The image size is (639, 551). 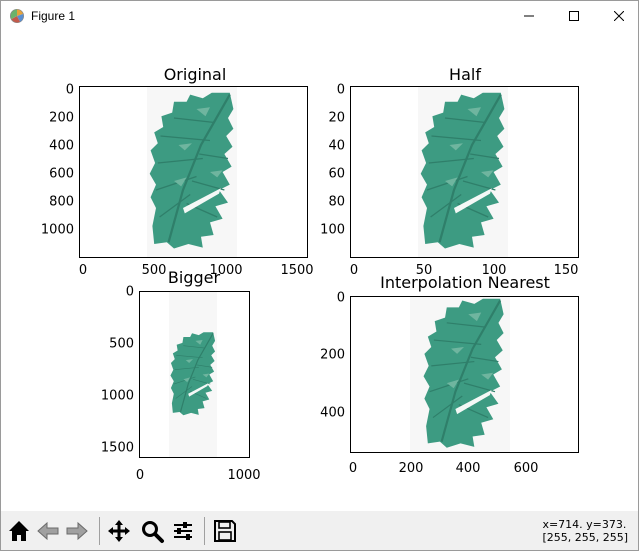 What do you see at coordinates (319, 530) in the screenshot?
I see `navigation-toolbar: x=714. y=373. [255, 255, 255]` at bounding box center [319, 530].